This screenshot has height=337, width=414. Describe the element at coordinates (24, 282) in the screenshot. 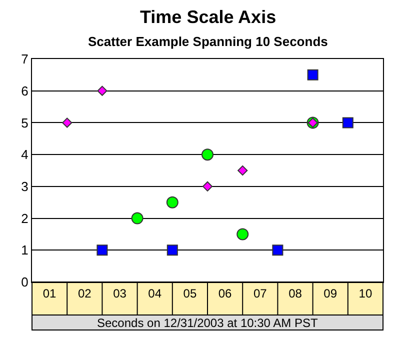

I see `y-tick-label: 0` at that location.